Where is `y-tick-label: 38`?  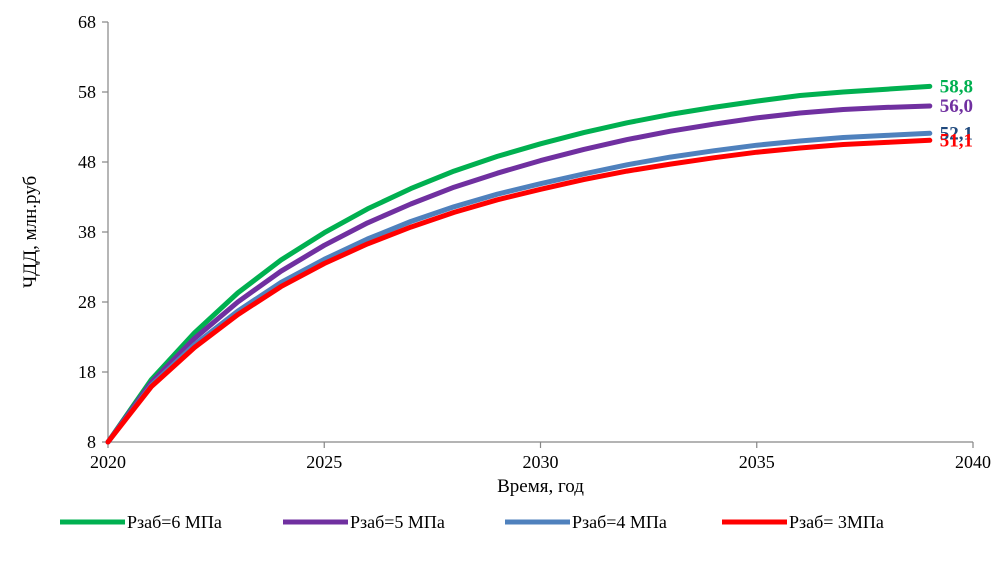
y-tick-label: 38 is located at coordinates (87, 232).